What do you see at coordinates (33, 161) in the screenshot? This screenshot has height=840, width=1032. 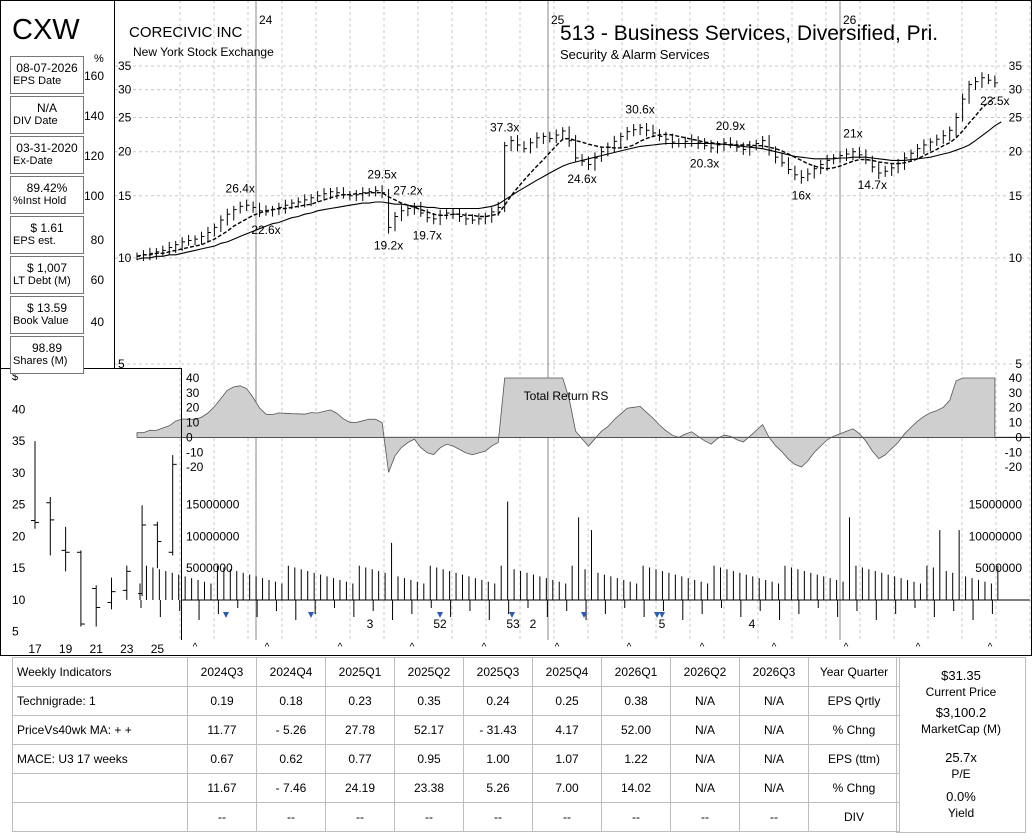 I see `fundamental-label: Ex-Date` at bounding box center [33, 161].